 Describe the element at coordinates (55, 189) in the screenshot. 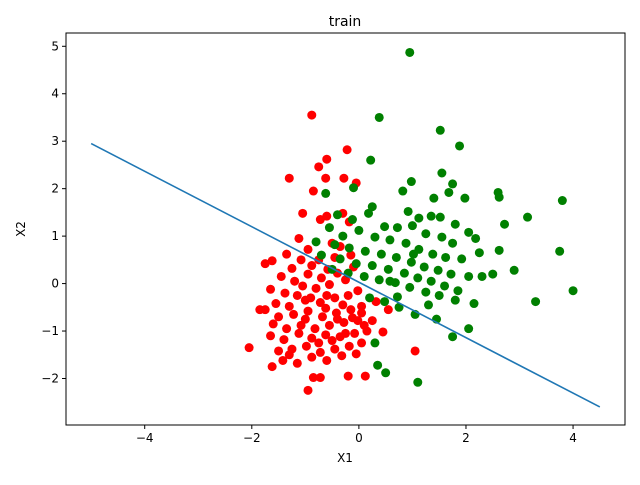

I see `y-tick-label: 2` at that location.